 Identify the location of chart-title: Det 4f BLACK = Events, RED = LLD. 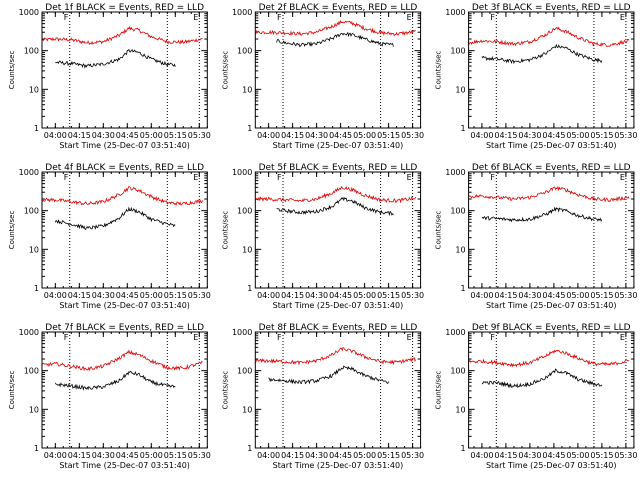
(124, 168).